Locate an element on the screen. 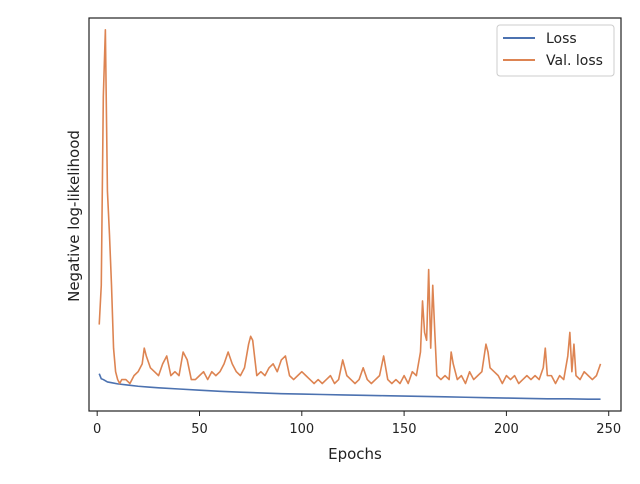 Image resolution: width=640 pixels, height=484 pixels. legend-label-val-loss: Val. loss is located at coordinates (574, 61).